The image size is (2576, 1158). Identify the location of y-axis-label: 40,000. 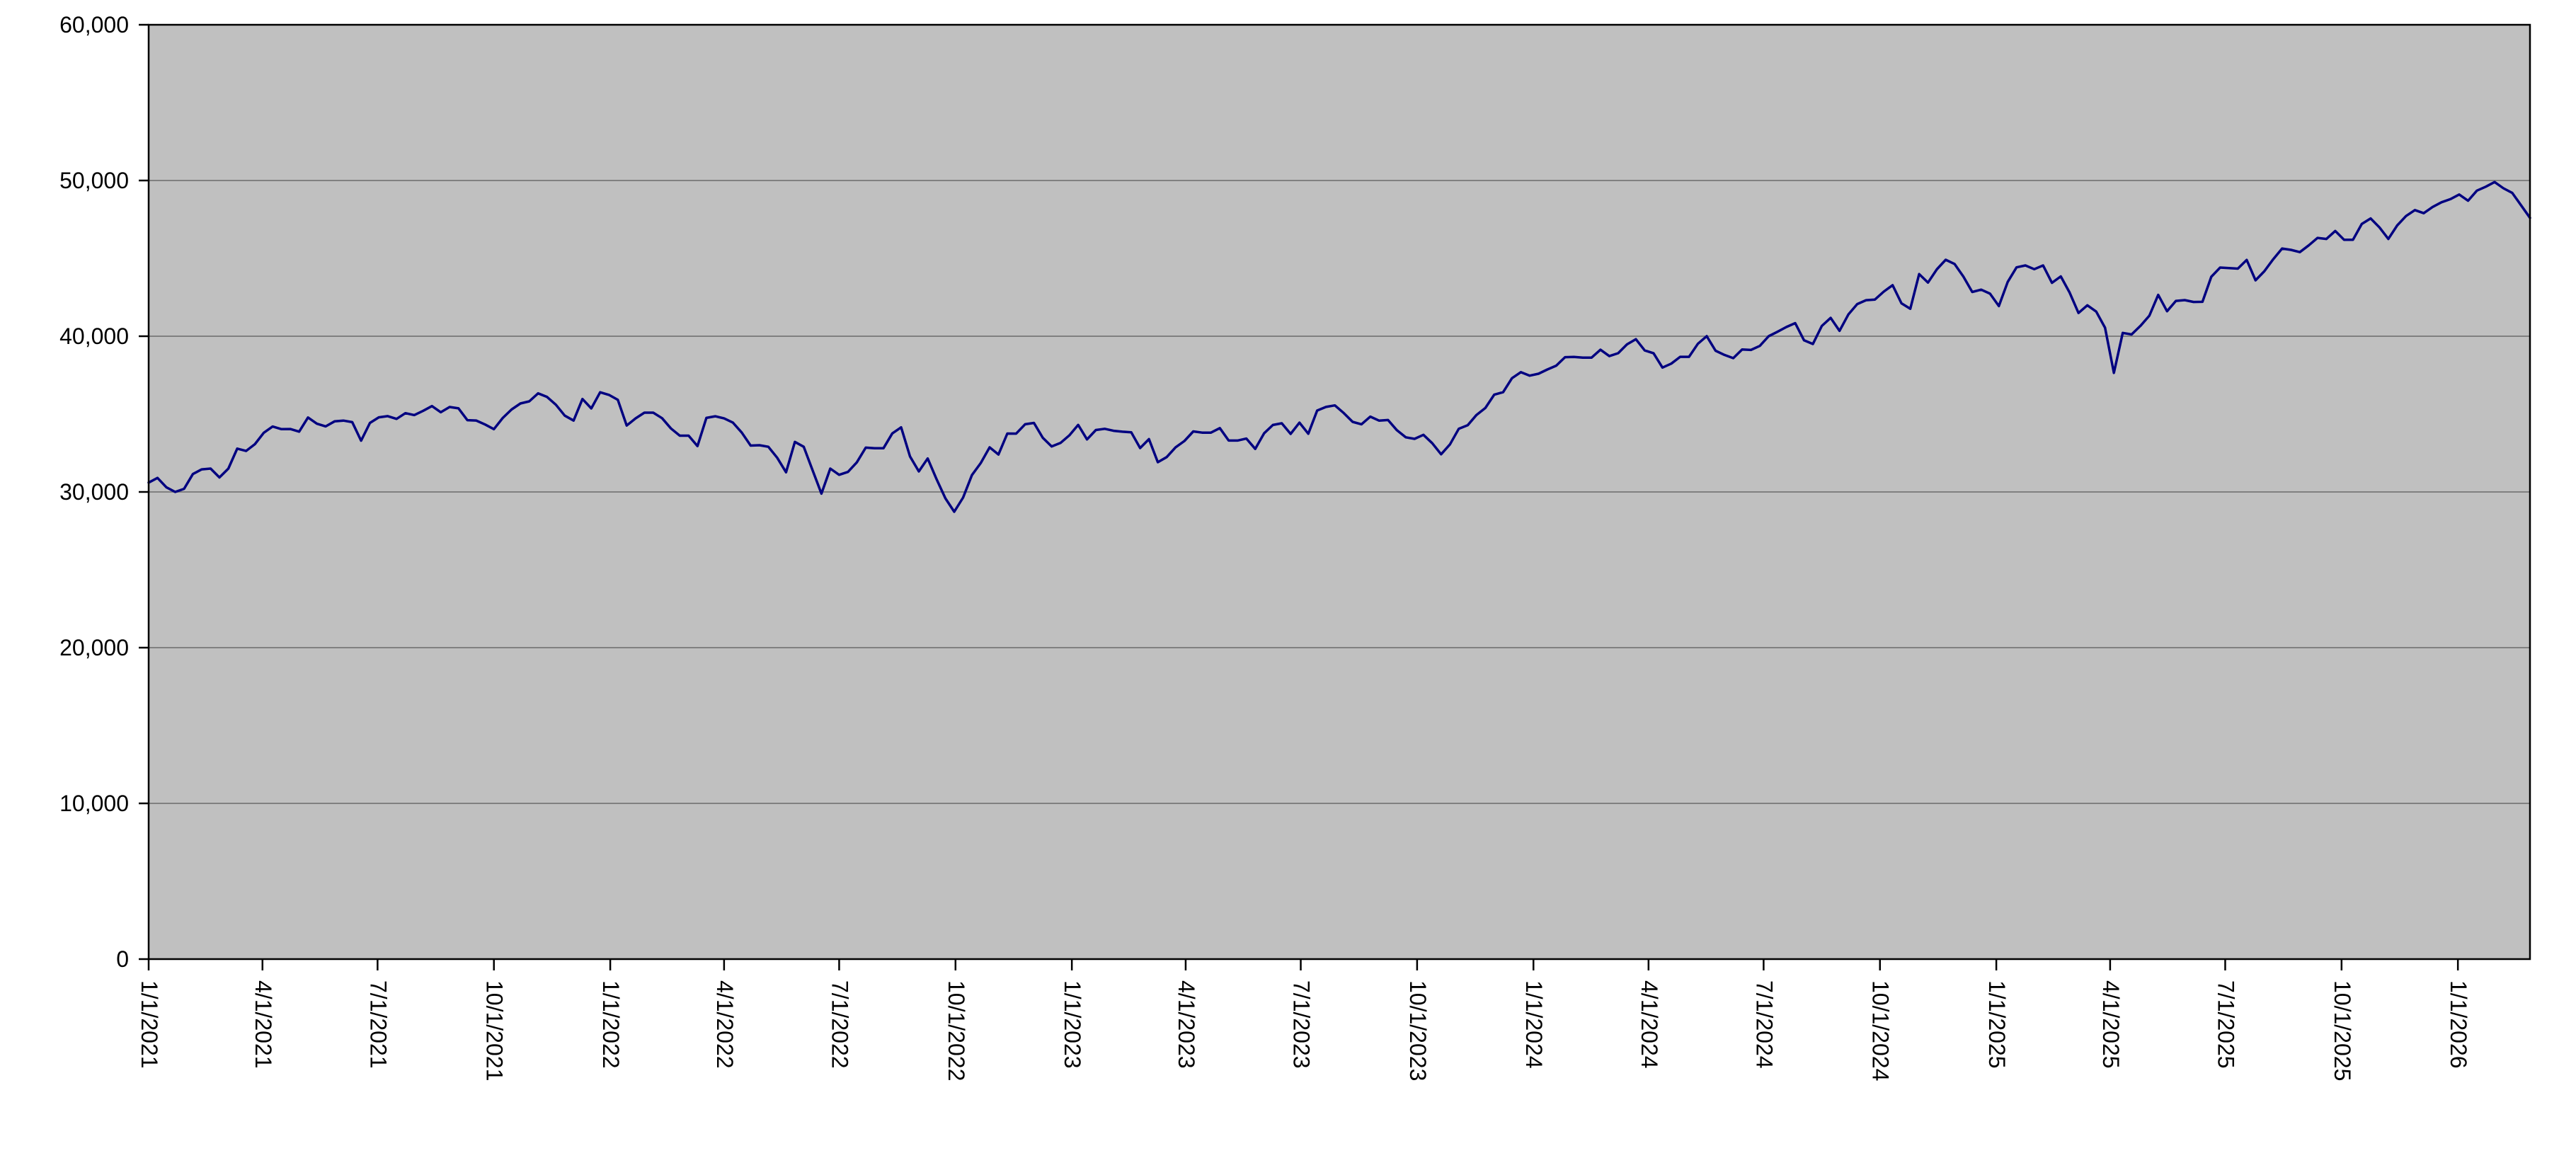
(94, 336).